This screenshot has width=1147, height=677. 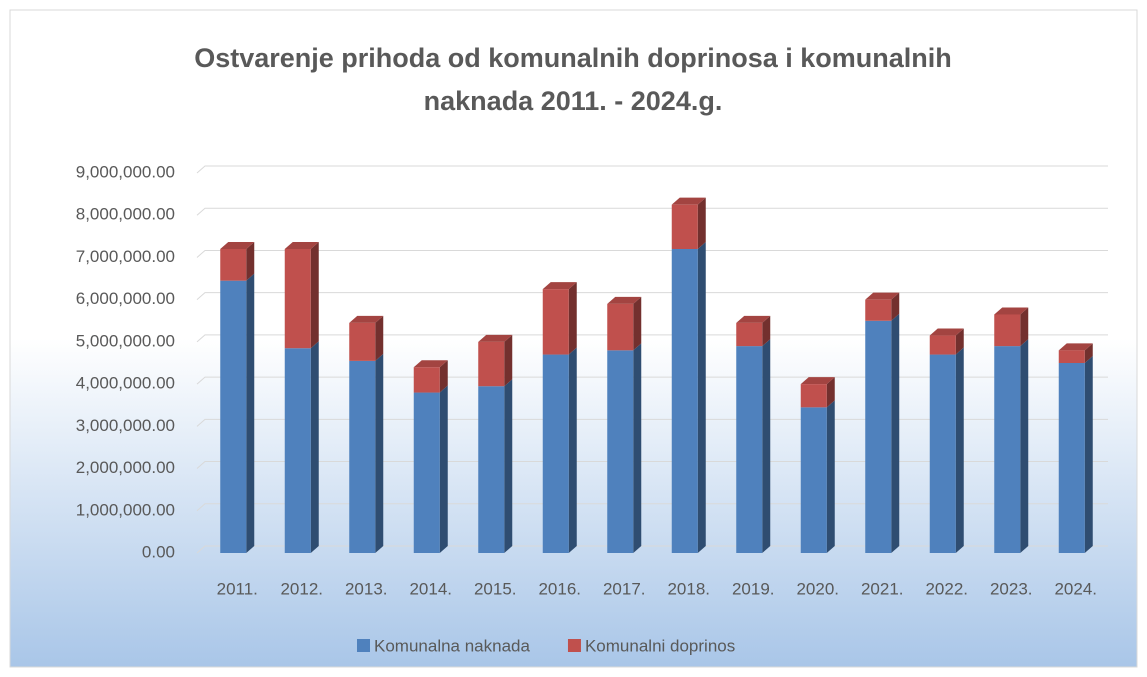 What do you see at coordinates (559, 588) in the screenshot?
I see `x-tick-label: 2016.` at bounding box center [559, 588].